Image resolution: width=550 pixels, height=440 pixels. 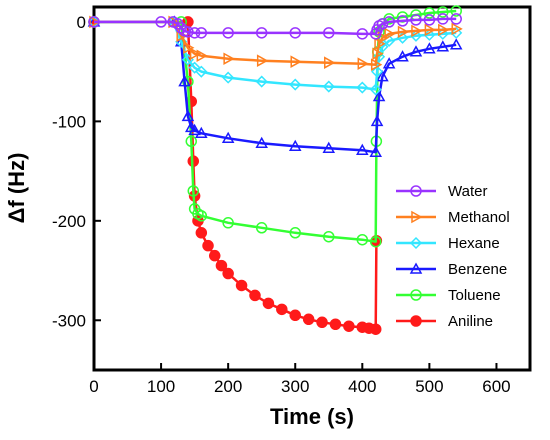 I want to click on legend-item-methanol: Methanol, so click(x=453, y=217).